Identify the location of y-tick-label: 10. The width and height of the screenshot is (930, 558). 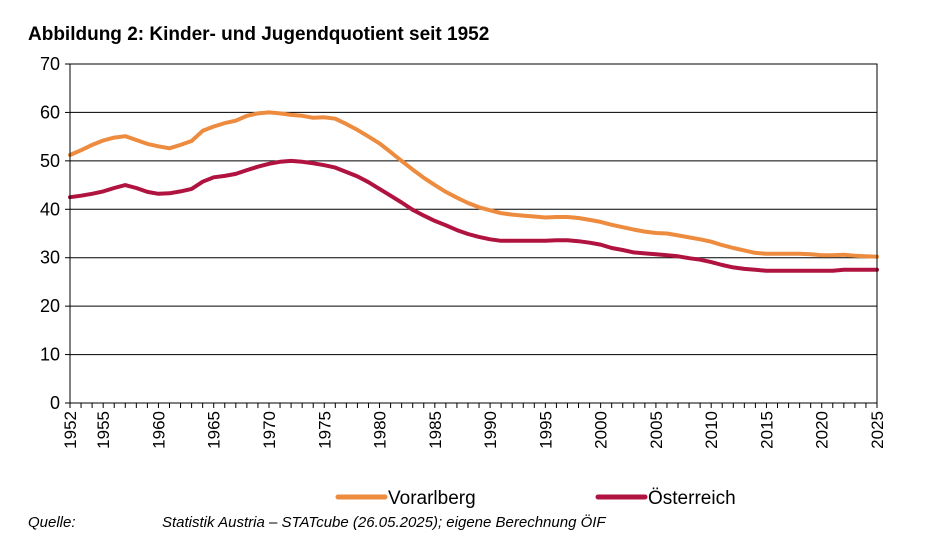
(50, 355).